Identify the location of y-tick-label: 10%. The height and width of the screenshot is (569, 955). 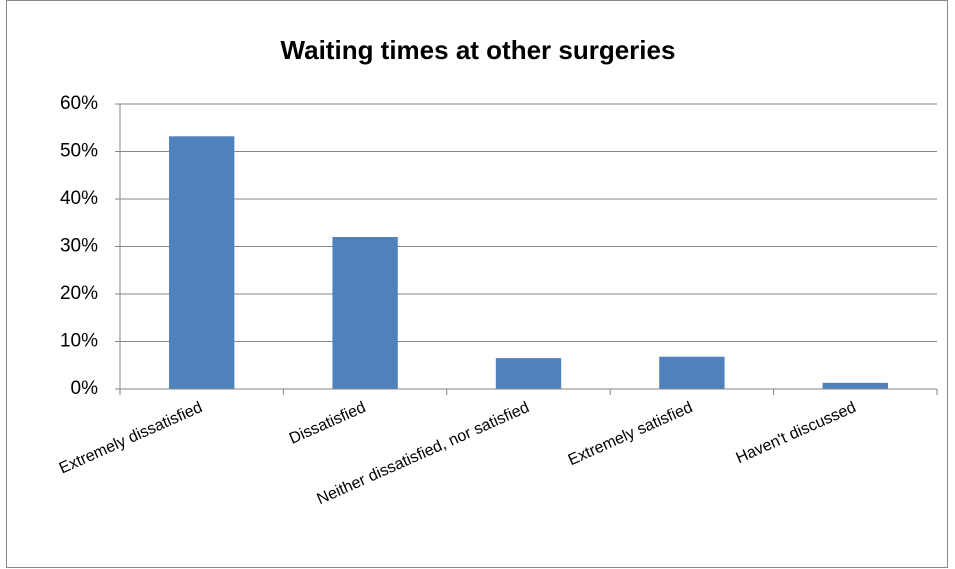
(79, 341).